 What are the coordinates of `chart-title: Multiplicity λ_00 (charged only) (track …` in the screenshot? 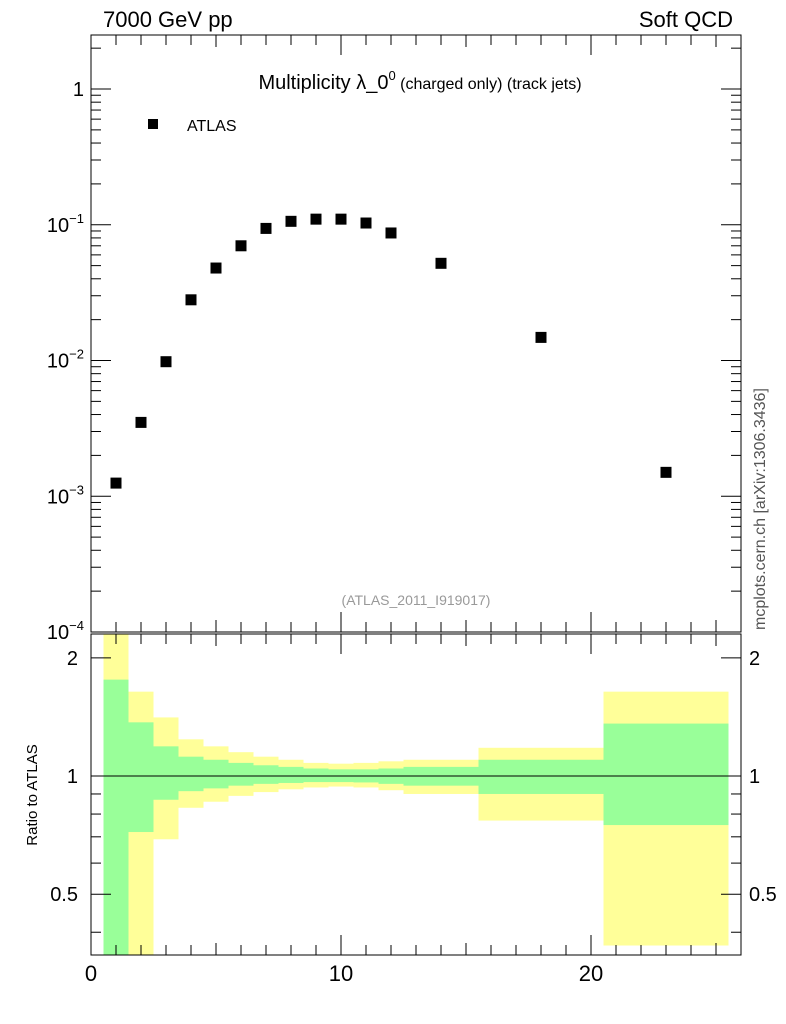 It's located at (419, 81).